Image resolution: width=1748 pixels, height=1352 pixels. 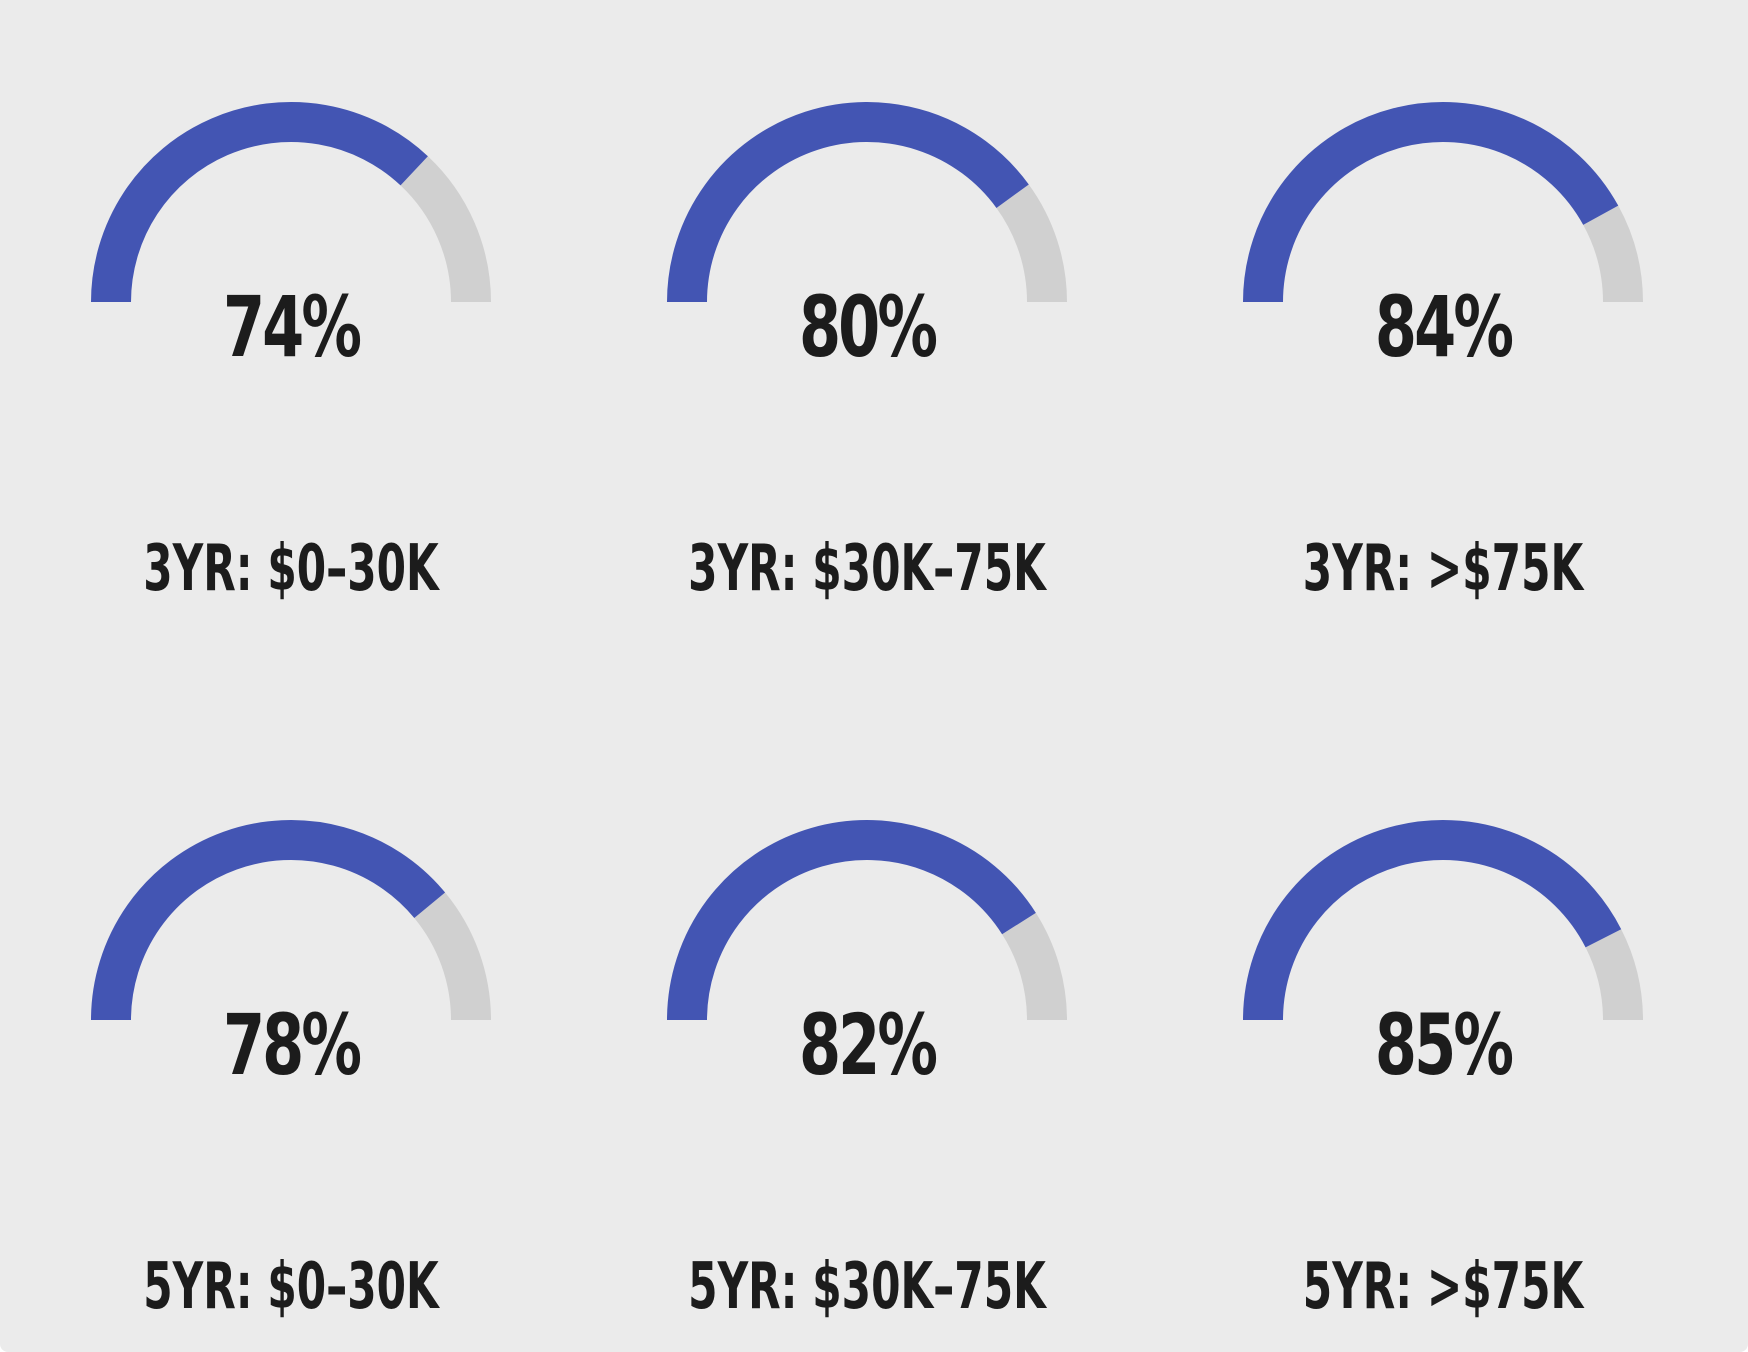 I want to click on gauge-category-label: 3YR: $30K–75K, so click(x=867, y=569).